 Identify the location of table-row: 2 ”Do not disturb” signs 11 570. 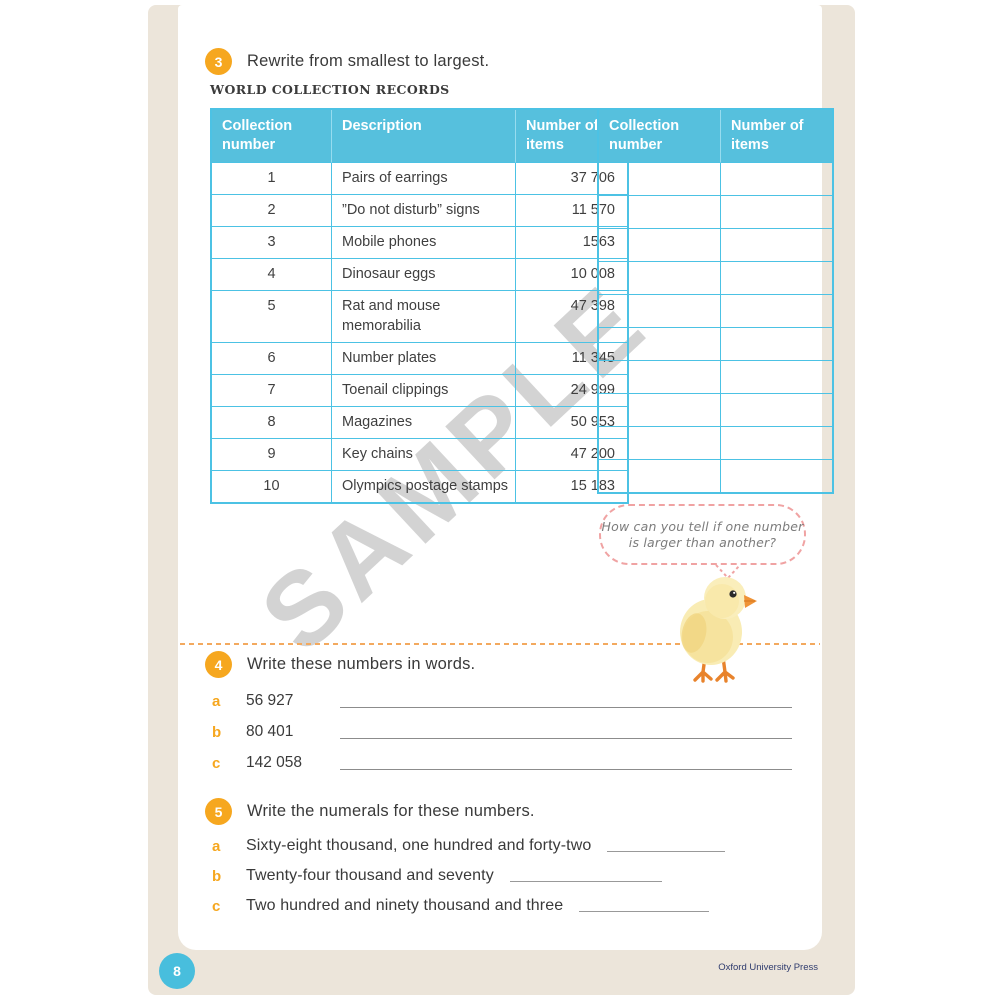
(419, 211).